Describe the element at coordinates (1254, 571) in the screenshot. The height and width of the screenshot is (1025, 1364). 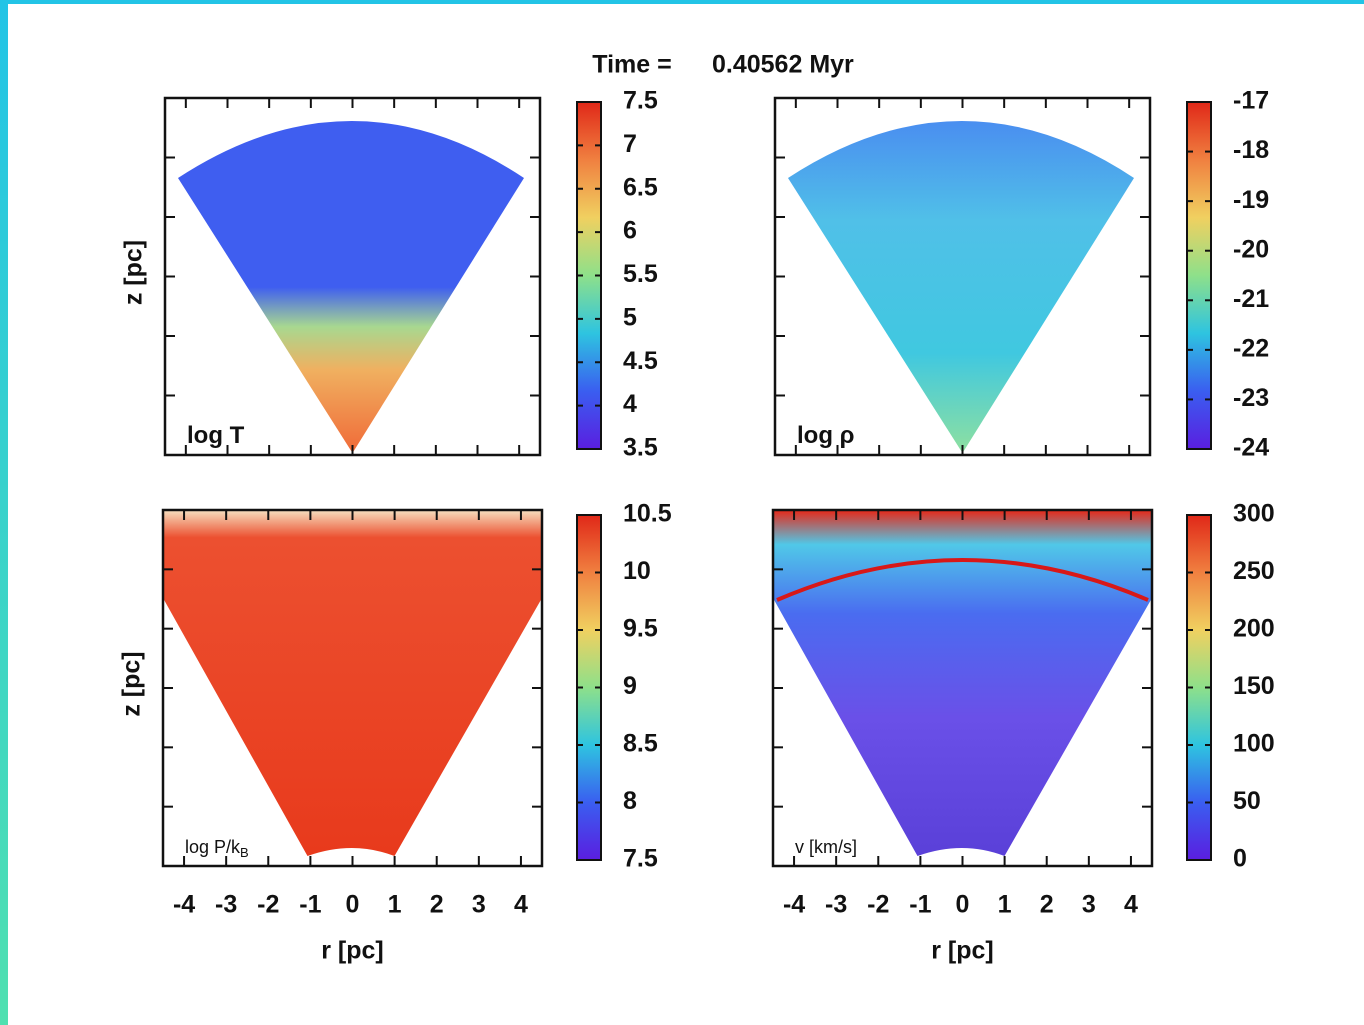
I see `colorbar-tick-label: 250` at that location.